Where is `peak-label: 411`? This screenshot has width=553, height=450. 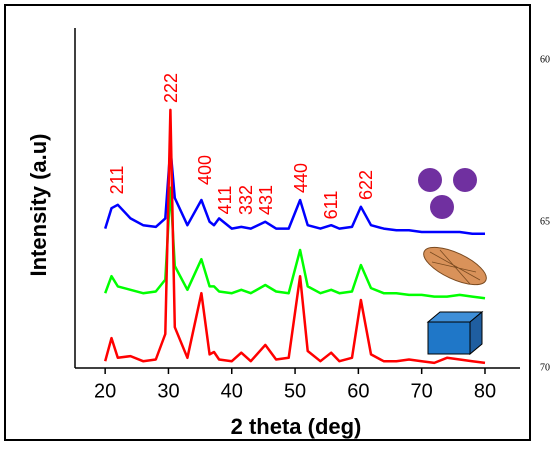 peak-label: 411 is located at coordinates (225, 200).